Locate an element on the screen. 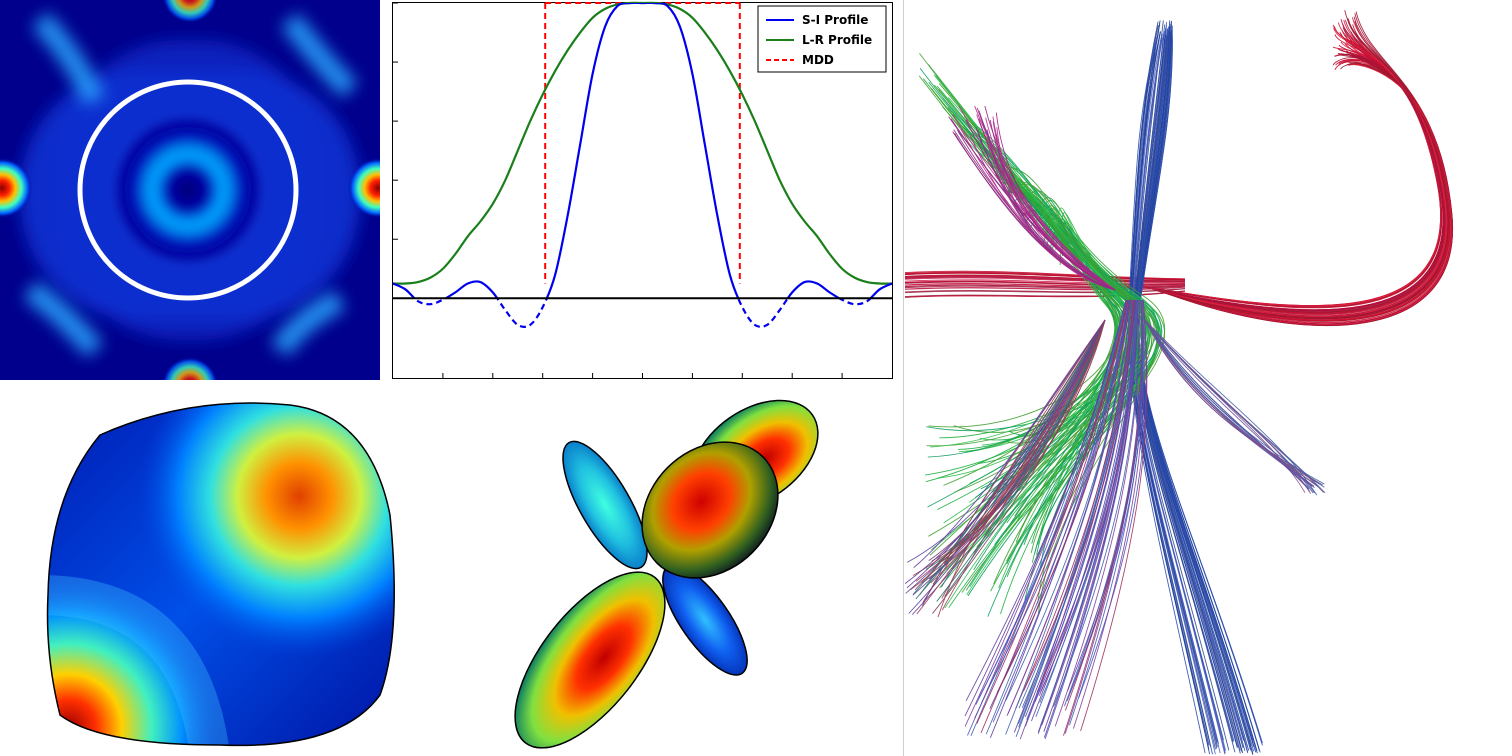 This screenshot has height=756, width=1512. odf-glyph-lobes is located at coordinates (640, 575).